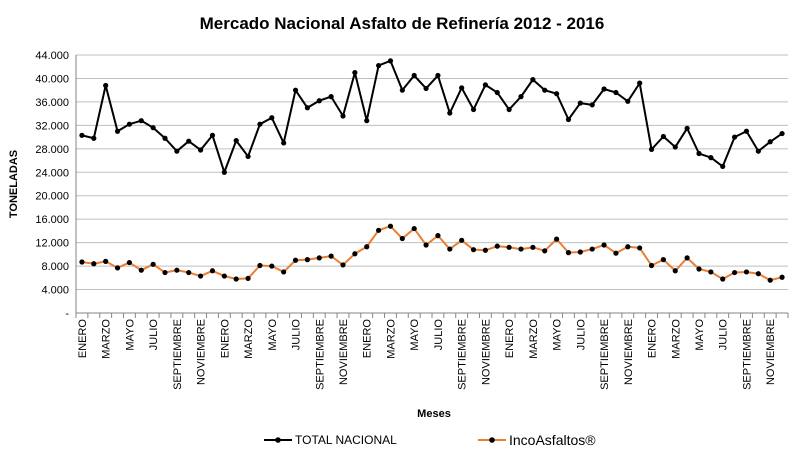 The width and height of the screenshot is (804, 454). Describe the element at coordinates (278, 440) in the screenshot. I see `legend-marker-total-nacional` at that location.